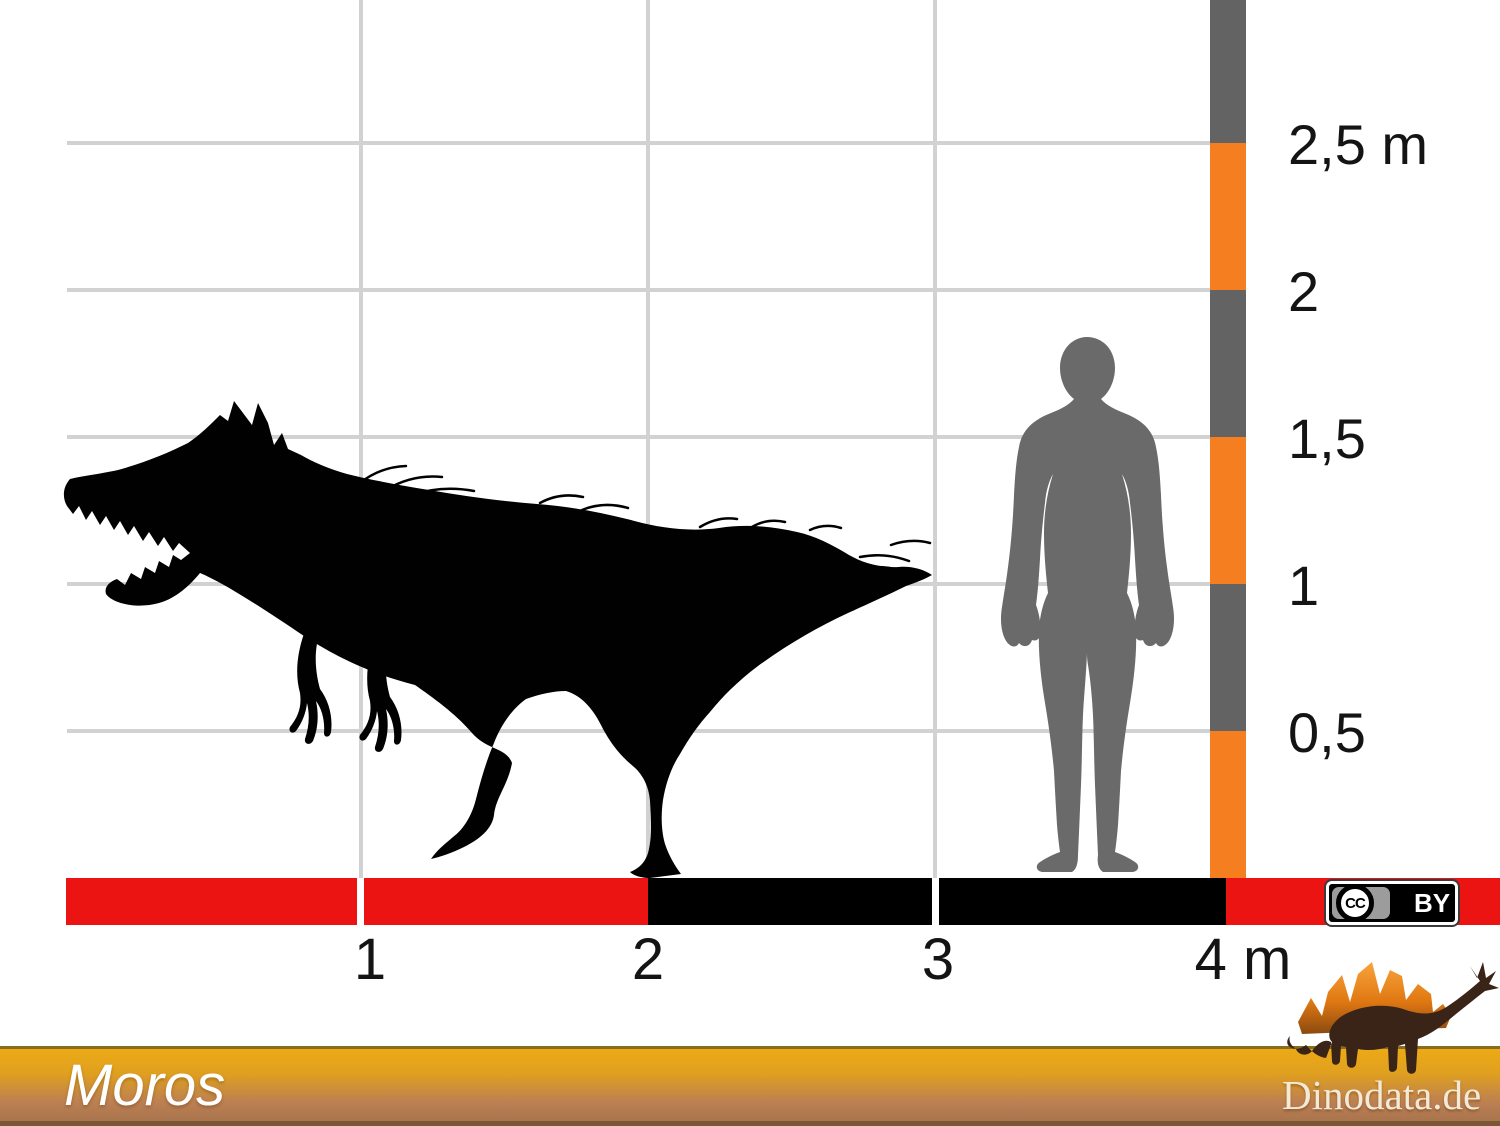 This screenshot has width=1500, height=1126. What do you see at coordinates (1355, 903) in the screenshot?
I see `cc-logo-icon: CC` at bounding box center [1355, 903].